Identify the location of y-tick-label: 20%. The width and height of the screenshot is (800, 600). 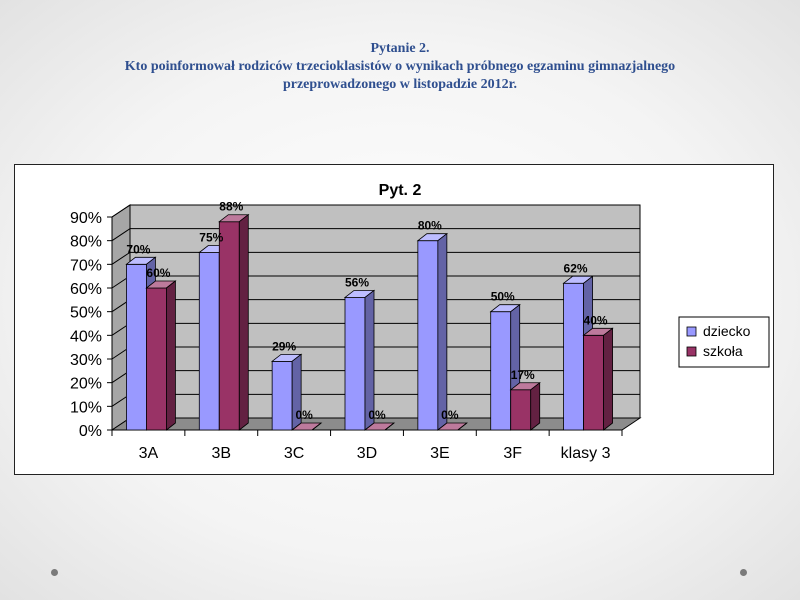
(86, 384).